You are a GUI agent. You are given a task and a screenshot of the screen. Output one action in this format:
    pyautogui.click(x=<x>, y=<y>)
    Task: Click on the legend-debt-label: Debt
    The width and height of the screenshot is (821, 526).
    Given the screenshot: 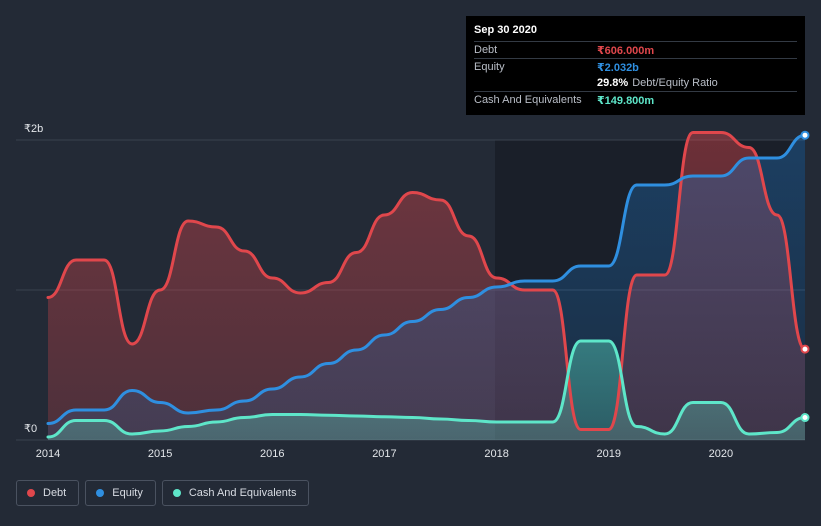 What is the action you would take?
    pyautogui.click(x=55, y=493)
    